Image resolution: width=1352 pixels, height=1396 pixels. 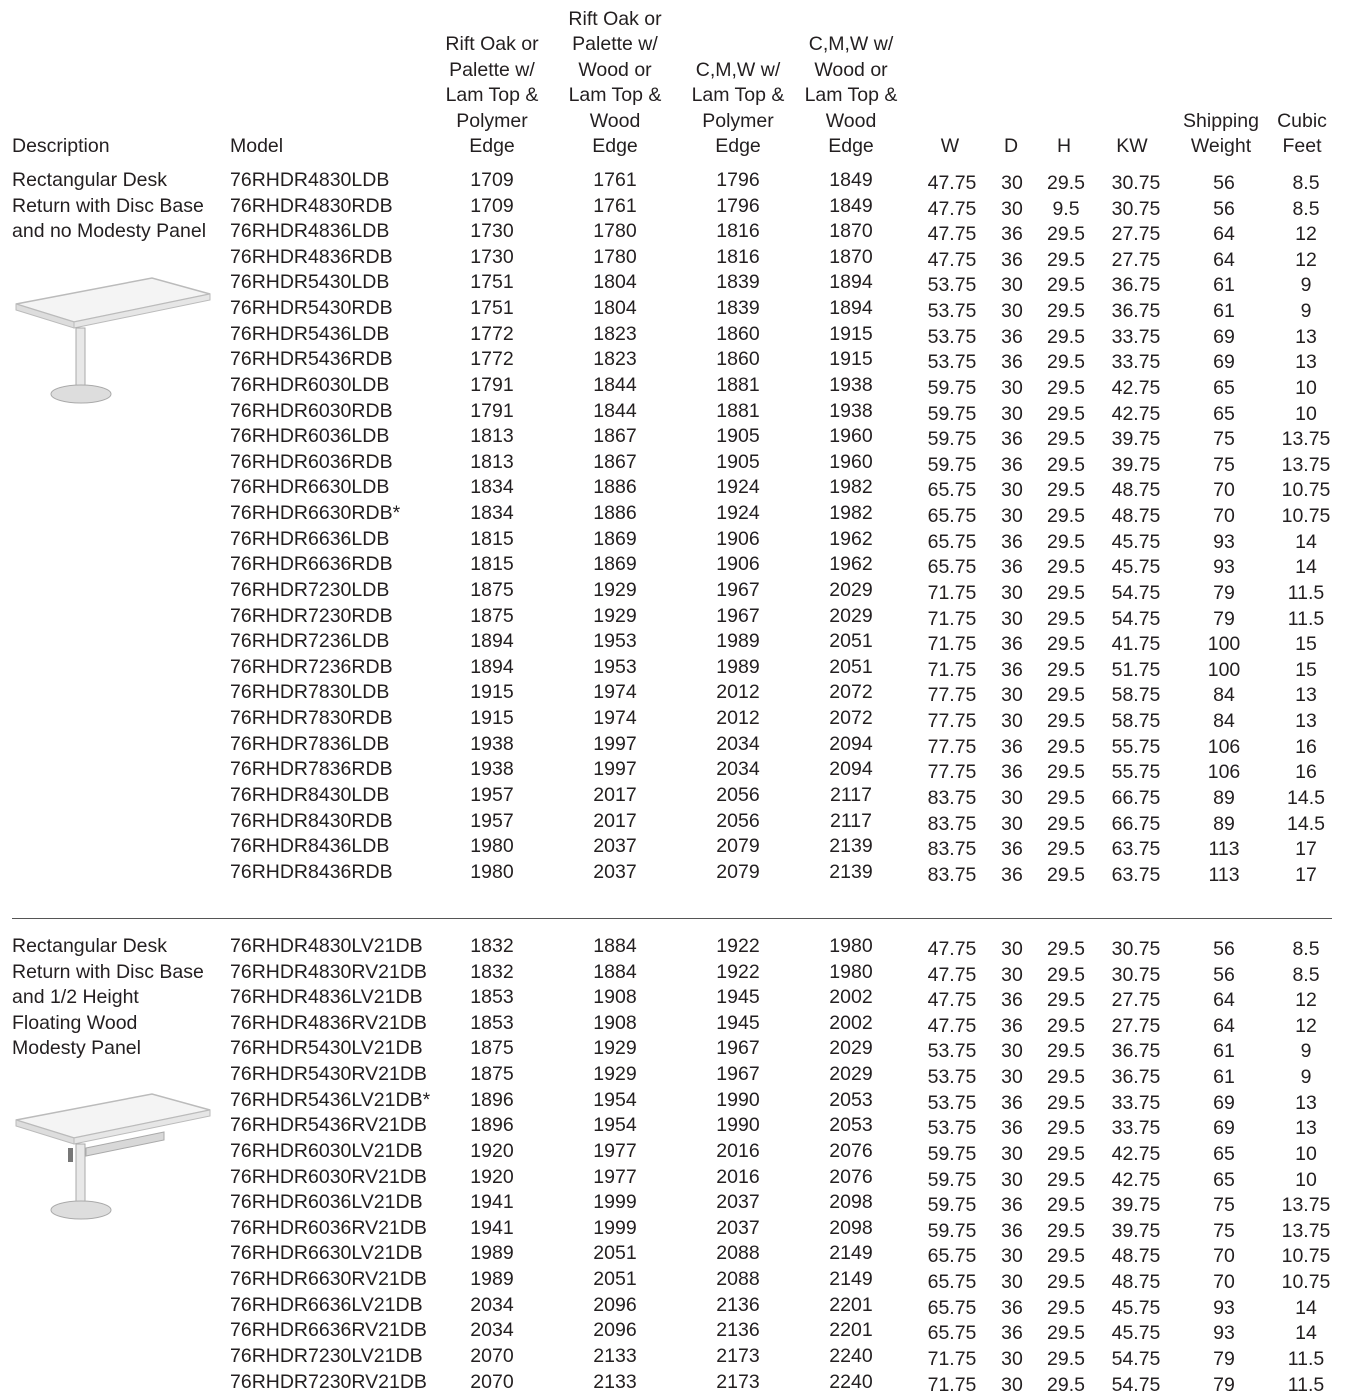 What do you see at coordinates (310, 692) in the screenshot?
I see `model-cell: 76RHDR7830LDB` at bounding box center [310, 692].